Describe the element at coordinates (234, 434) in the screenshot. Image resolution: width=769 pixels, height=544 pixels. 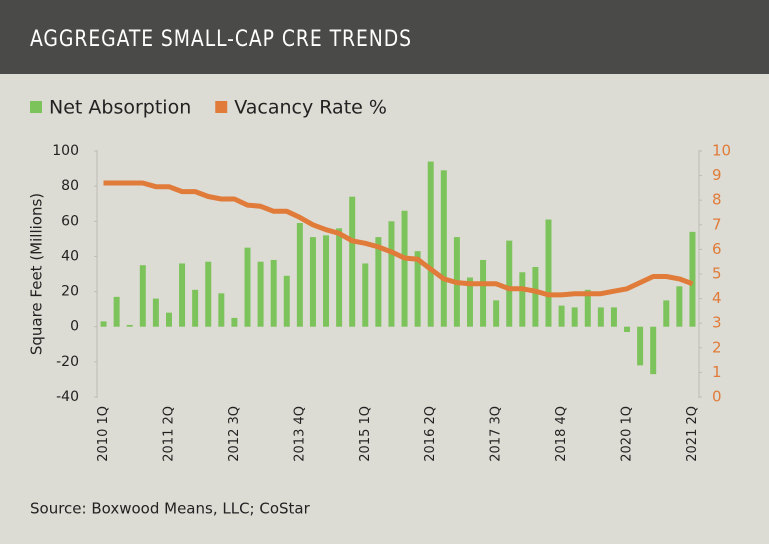
I see `x-tick-label: 2012 3Q` at that location.